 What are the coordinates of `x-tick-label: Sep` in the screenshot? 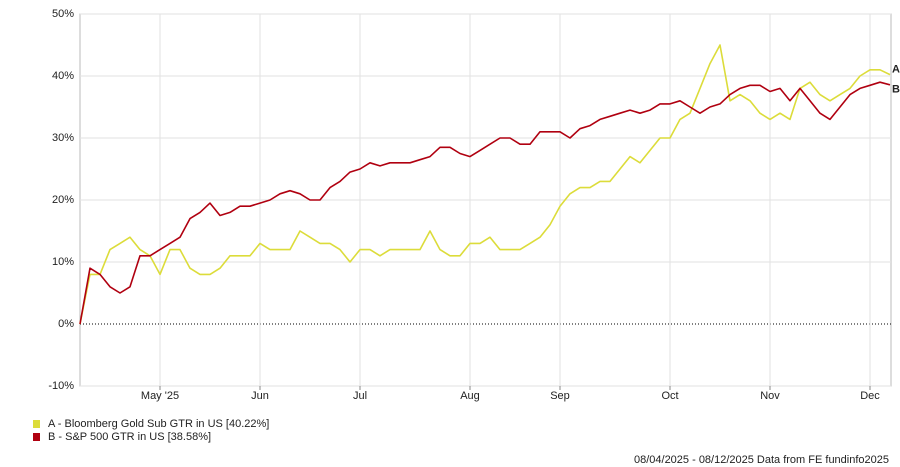 It's located at (560, 396).